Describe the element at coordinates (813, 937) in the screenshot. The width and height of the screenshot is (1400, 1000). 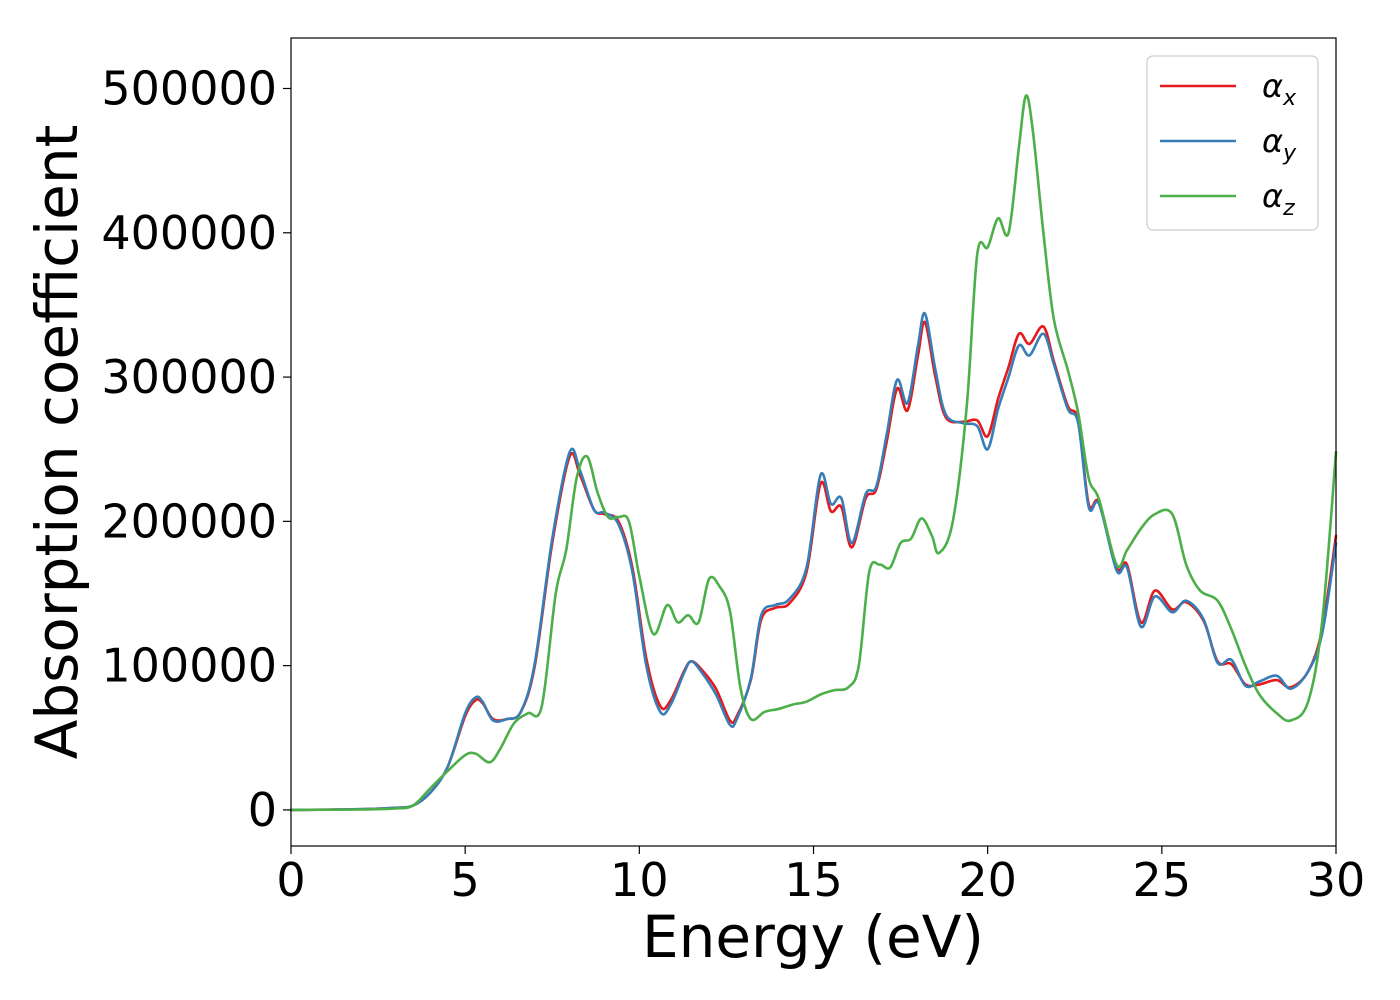
I see `x-axis-title: Energy (eV)` at that location.